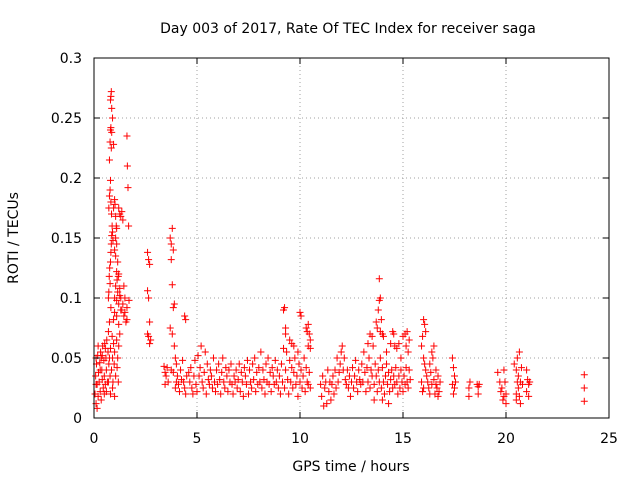 This screenshot has width=640, height=480. Describe the element at coordinates (77, 419) in the screenshot. I see `y-tick-label: 0` at that location.